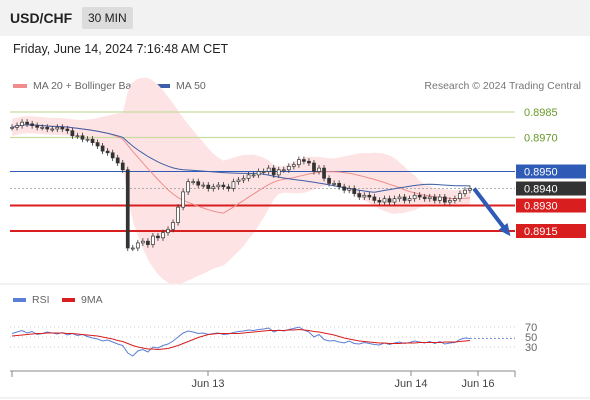  I want to click on legend-ma50: MA 50, so click(181, 86).